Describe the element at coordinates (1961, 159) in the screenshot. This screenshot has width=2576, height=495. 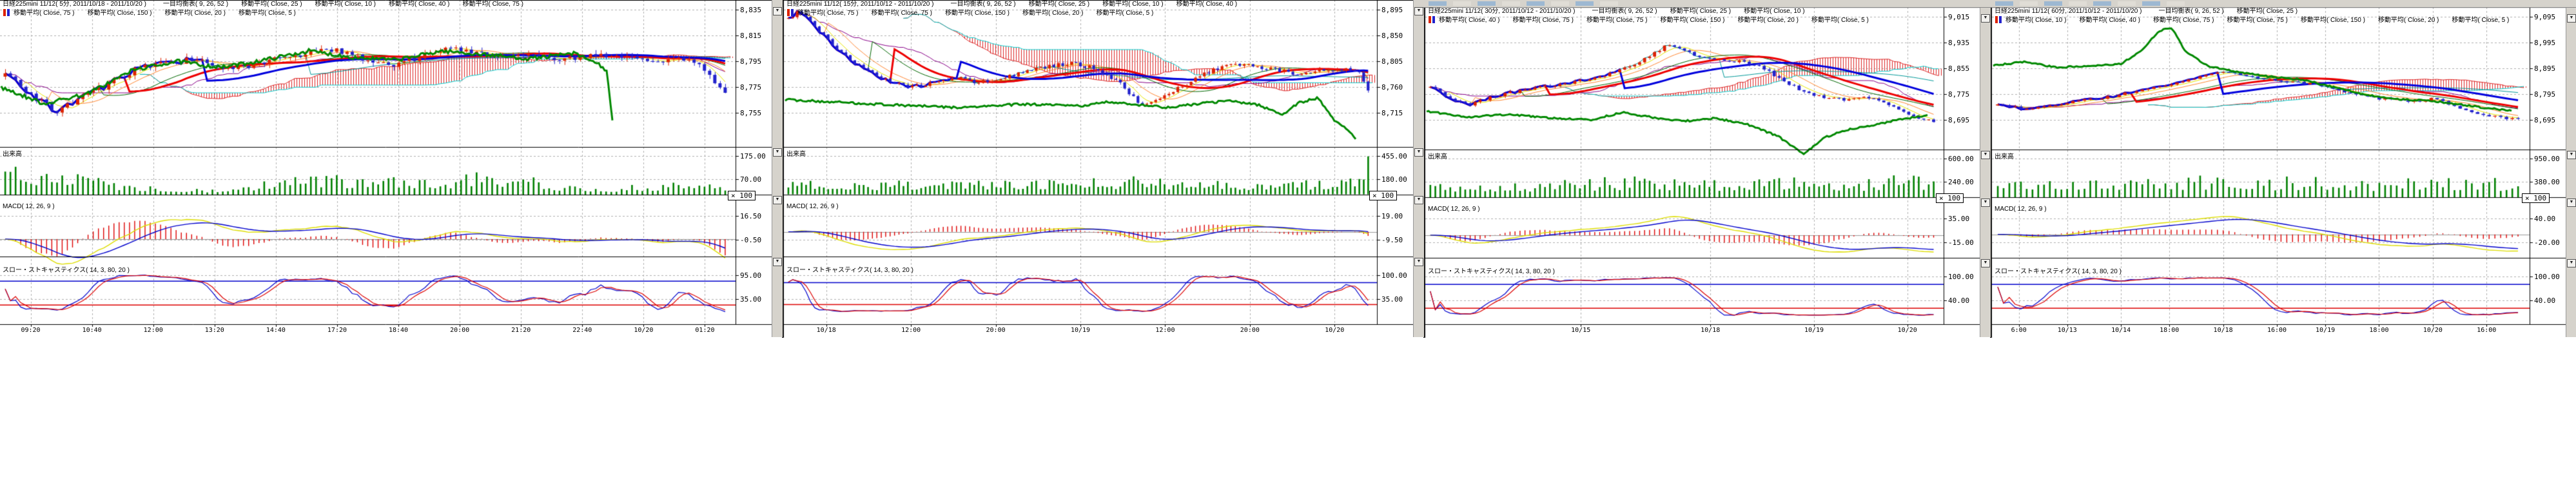
I see `volume-tick-label: 600.00` at that location.